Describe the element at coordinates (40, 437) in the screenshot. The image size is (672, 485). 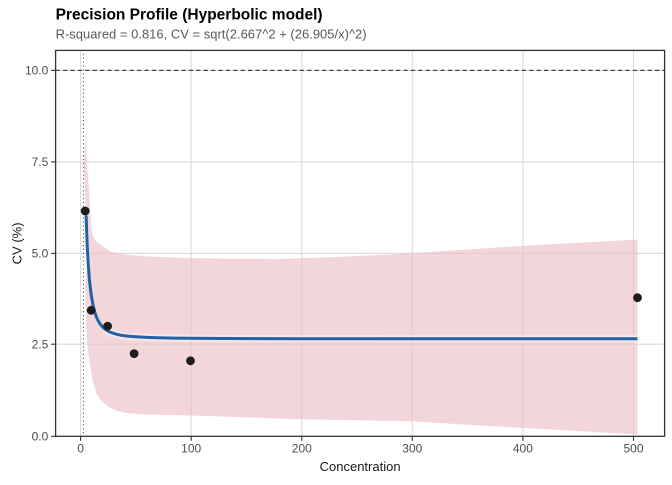
I see `svg-text: 0.0` at that location.